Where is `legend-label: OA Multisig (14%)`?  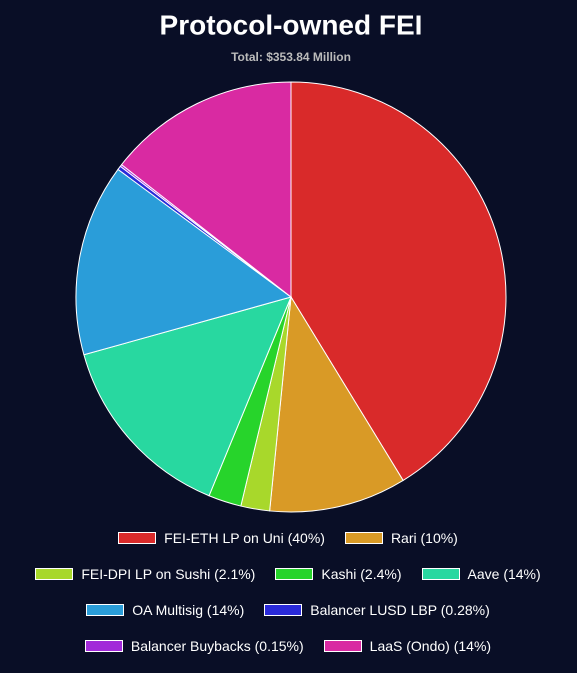
legend-label: OA Multisig (14%) is located at coordinates (188, 610).